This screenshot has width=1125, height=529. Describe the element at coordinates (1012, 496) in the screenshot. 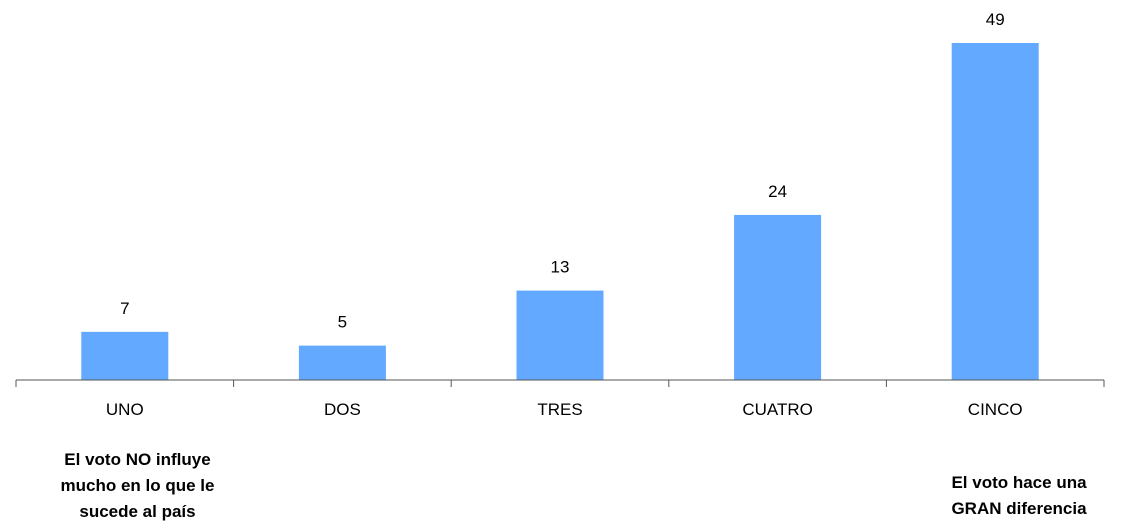

I see `annotation-right: El voto hace una GRAN diferencia` at that location.